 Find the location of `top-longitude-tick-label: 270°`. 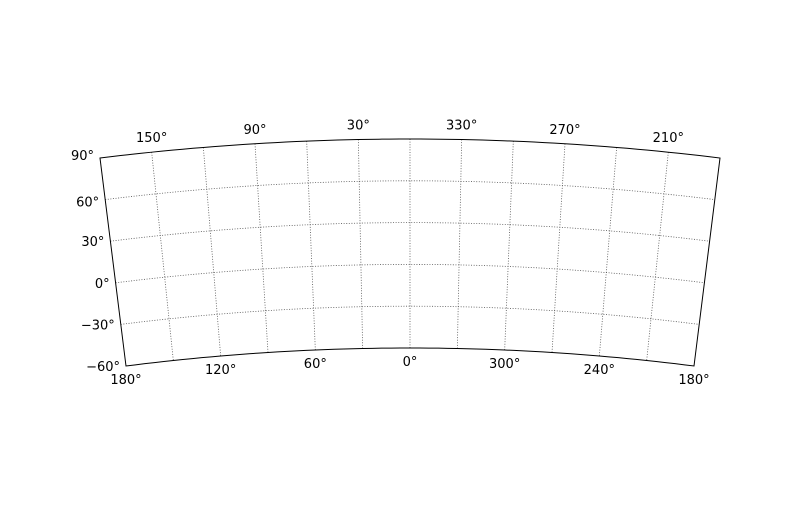

top-longitude-tick-label: 270° is located at coordinates (564, 130).